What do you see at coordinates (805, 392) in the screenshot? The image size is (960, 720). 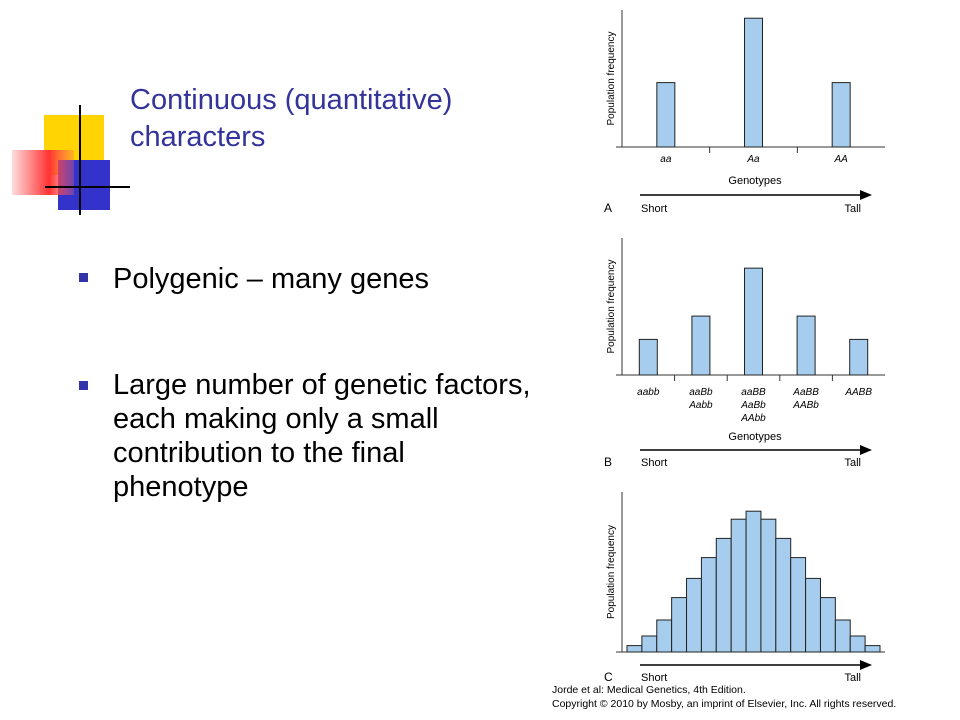 I see `category-label: AaBB` at bounding box center [805, 392].